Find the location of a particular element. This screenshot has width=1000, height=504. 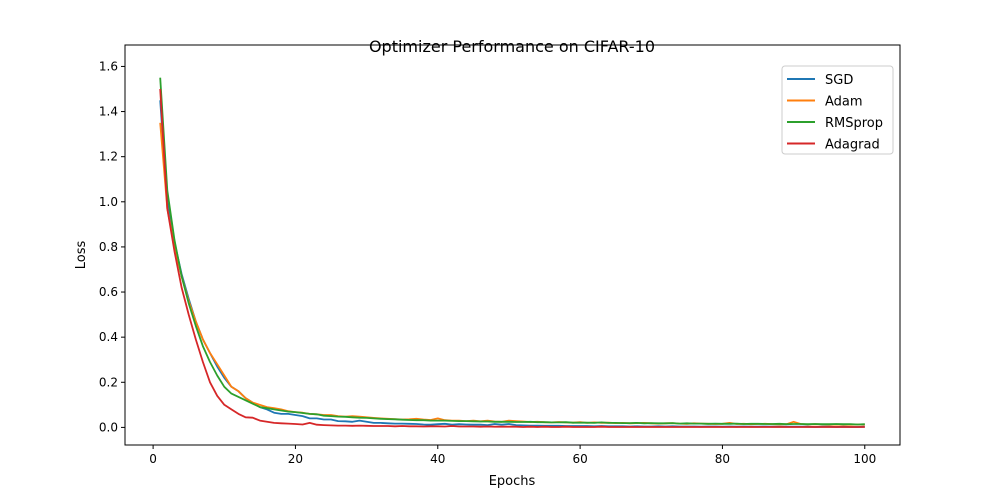

y-tick-label: 0.2 is located at coordinates (108, 382).